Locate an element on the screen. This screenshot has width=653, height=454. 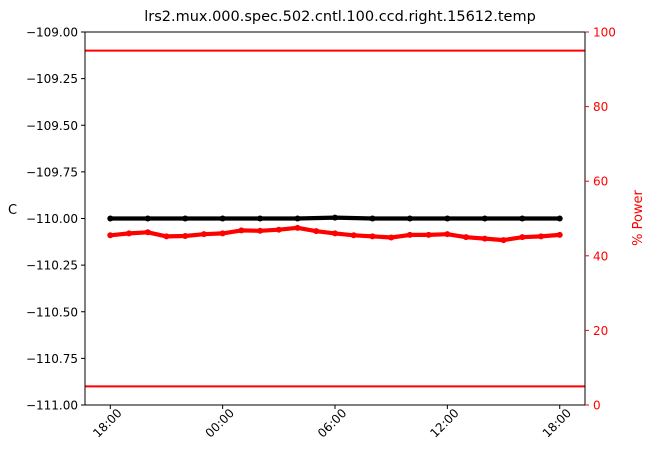
y-tick-label: −109.00 is located at coordinates (52, 33).